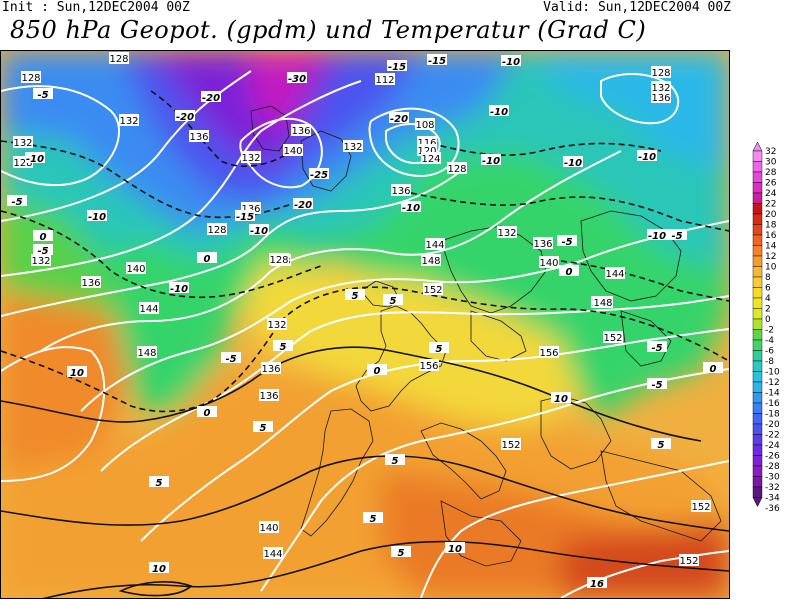 Image resolution: width=789 pixels, height=600 pixels. I want to click on geopotential-label: 116, so click(426, 143).